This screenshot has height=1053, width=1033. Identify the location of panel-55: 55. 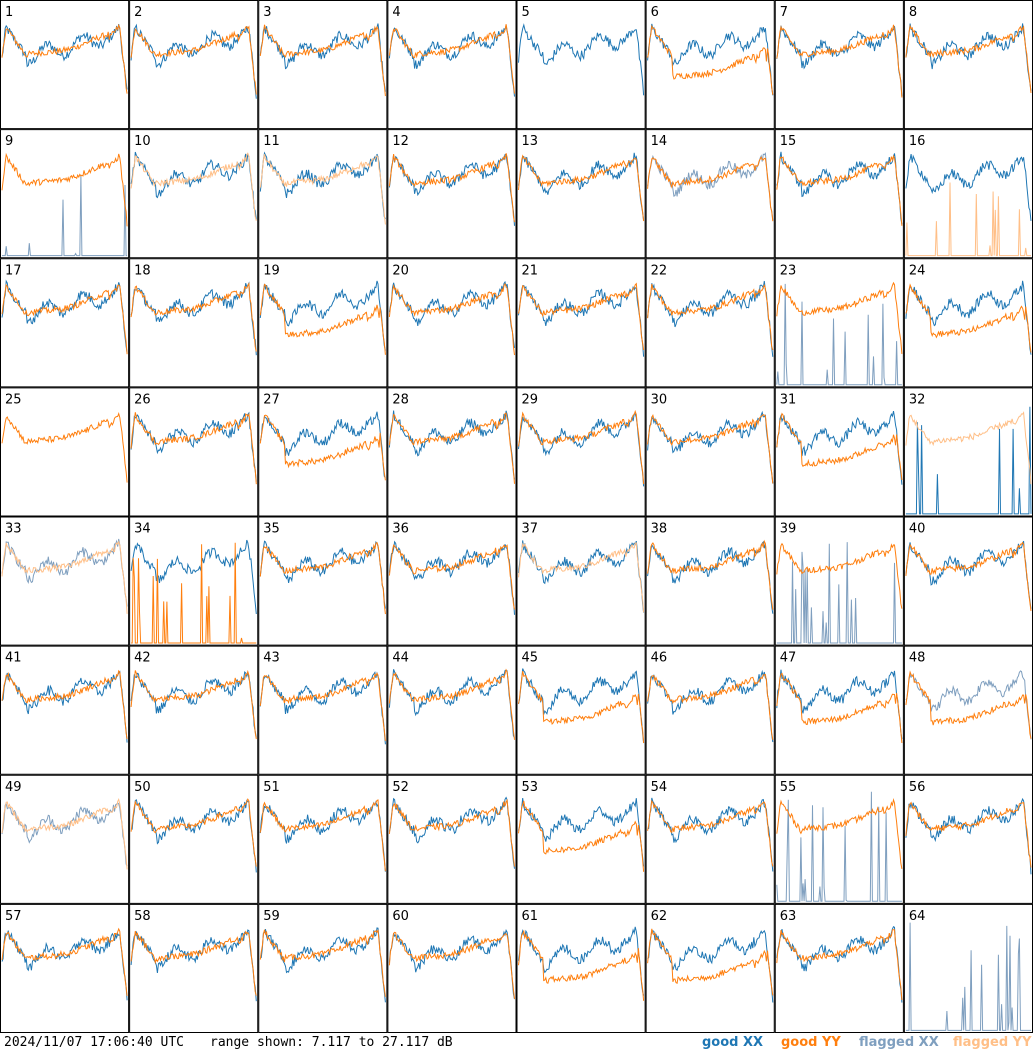
(839, 839).